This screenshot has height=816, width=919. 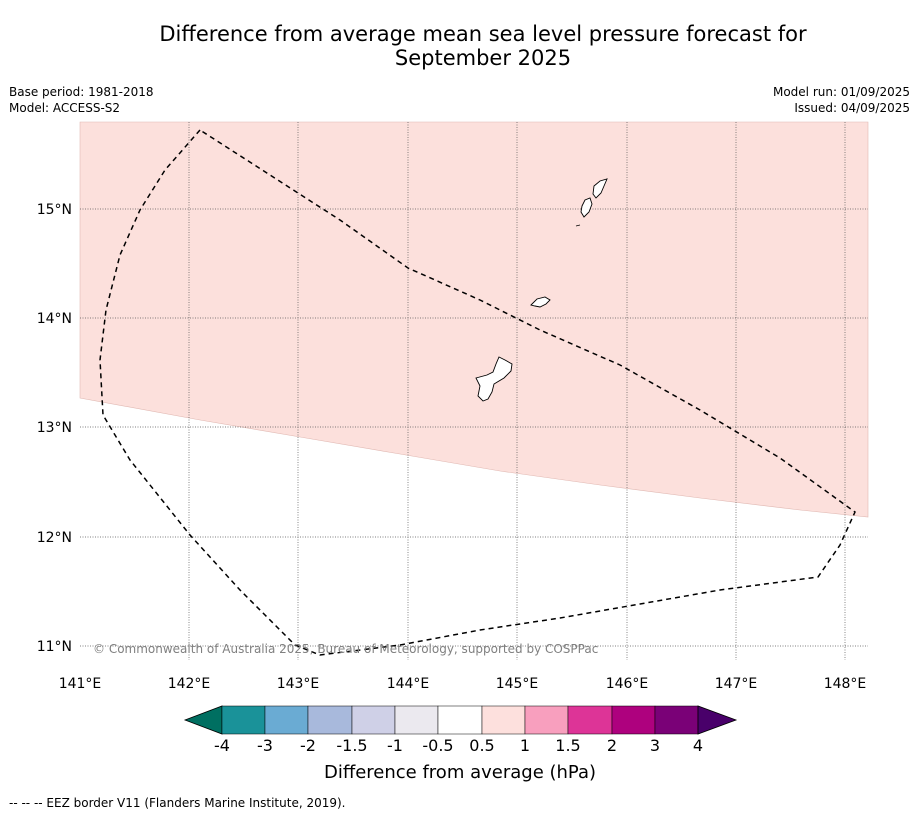 What do you see at coordinates (586, 207) in the screenshot?
I see `island-tinian` at bounding box center [586, 207].